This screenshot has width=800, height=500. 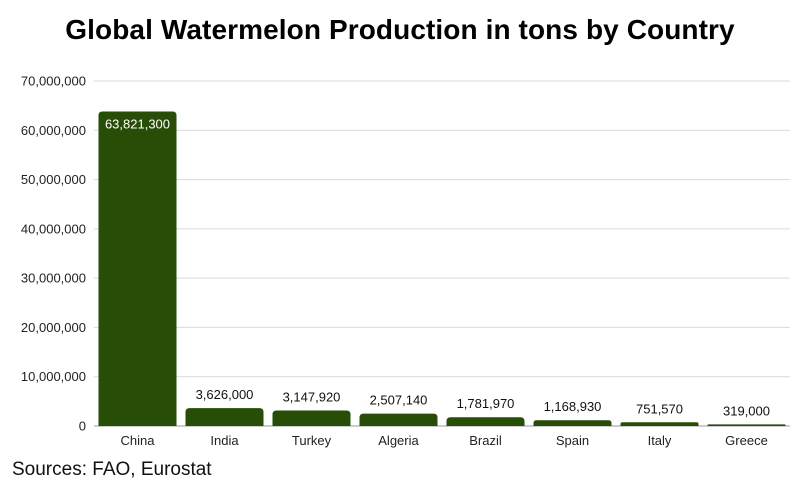 I want to click on x-tick-label: China, so click(x=138, y=440).